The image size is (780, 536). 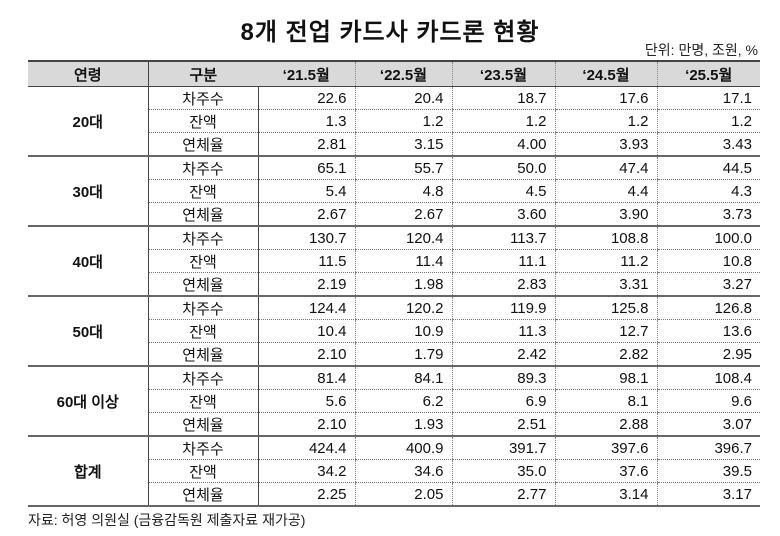 What do you see at coordinates (708, 378) in the screenshot?
I see `value-cell: 108.4` at bounding box center [708, 378].